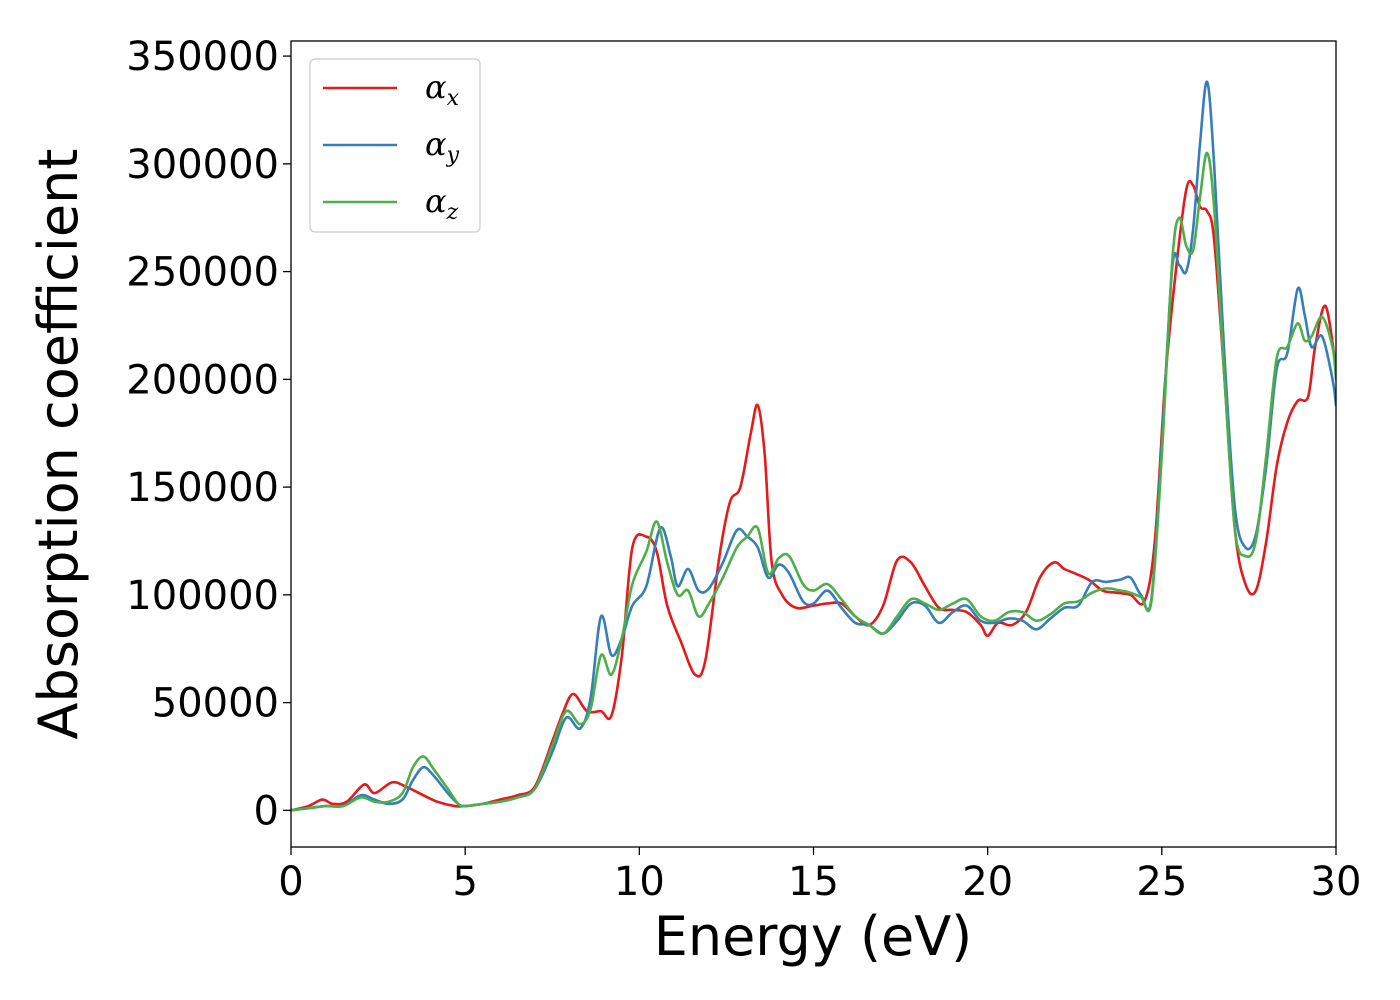  I want to click on x-tick-label: 20, so click(987, 882).